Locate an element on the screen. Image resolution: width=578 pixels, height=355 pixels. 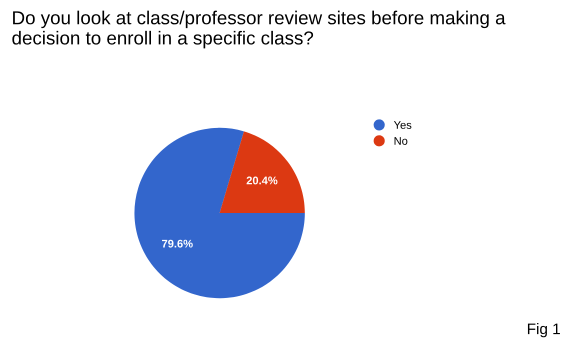
legend-label: No is located at coordinates (401, 141).